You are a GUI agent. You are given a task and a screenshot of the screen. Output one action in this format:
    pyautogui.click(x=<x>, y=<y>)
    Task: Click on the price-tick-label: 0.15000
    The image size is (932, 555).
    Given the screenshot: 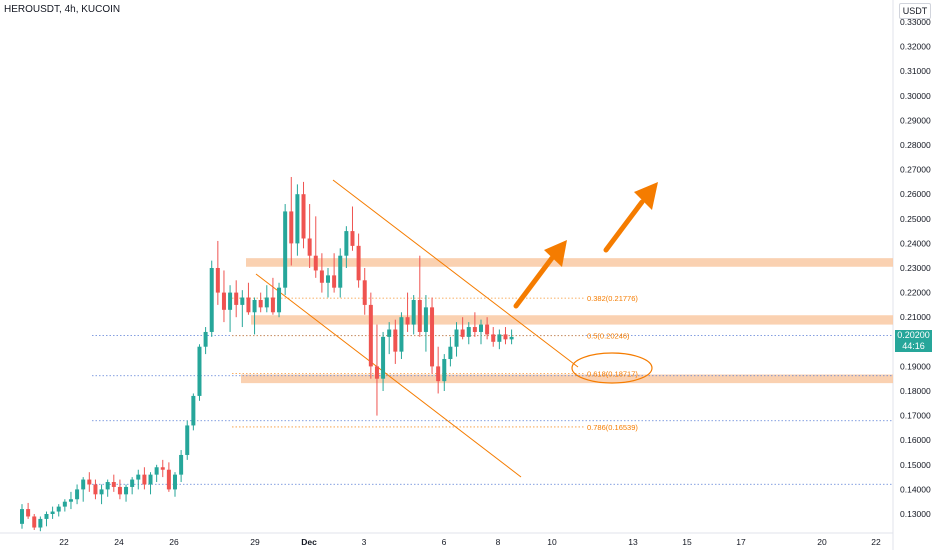 What is the action you would take?
    pyautogui.click(x=915, y=465)
    